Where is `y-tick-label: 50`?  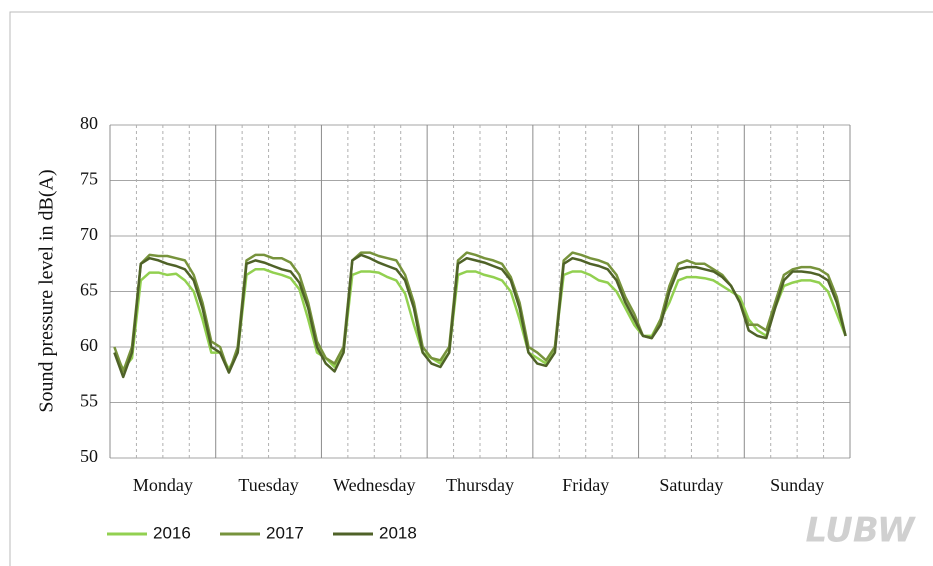
y-tick-label: 50 is located at coordinates (89, 456).